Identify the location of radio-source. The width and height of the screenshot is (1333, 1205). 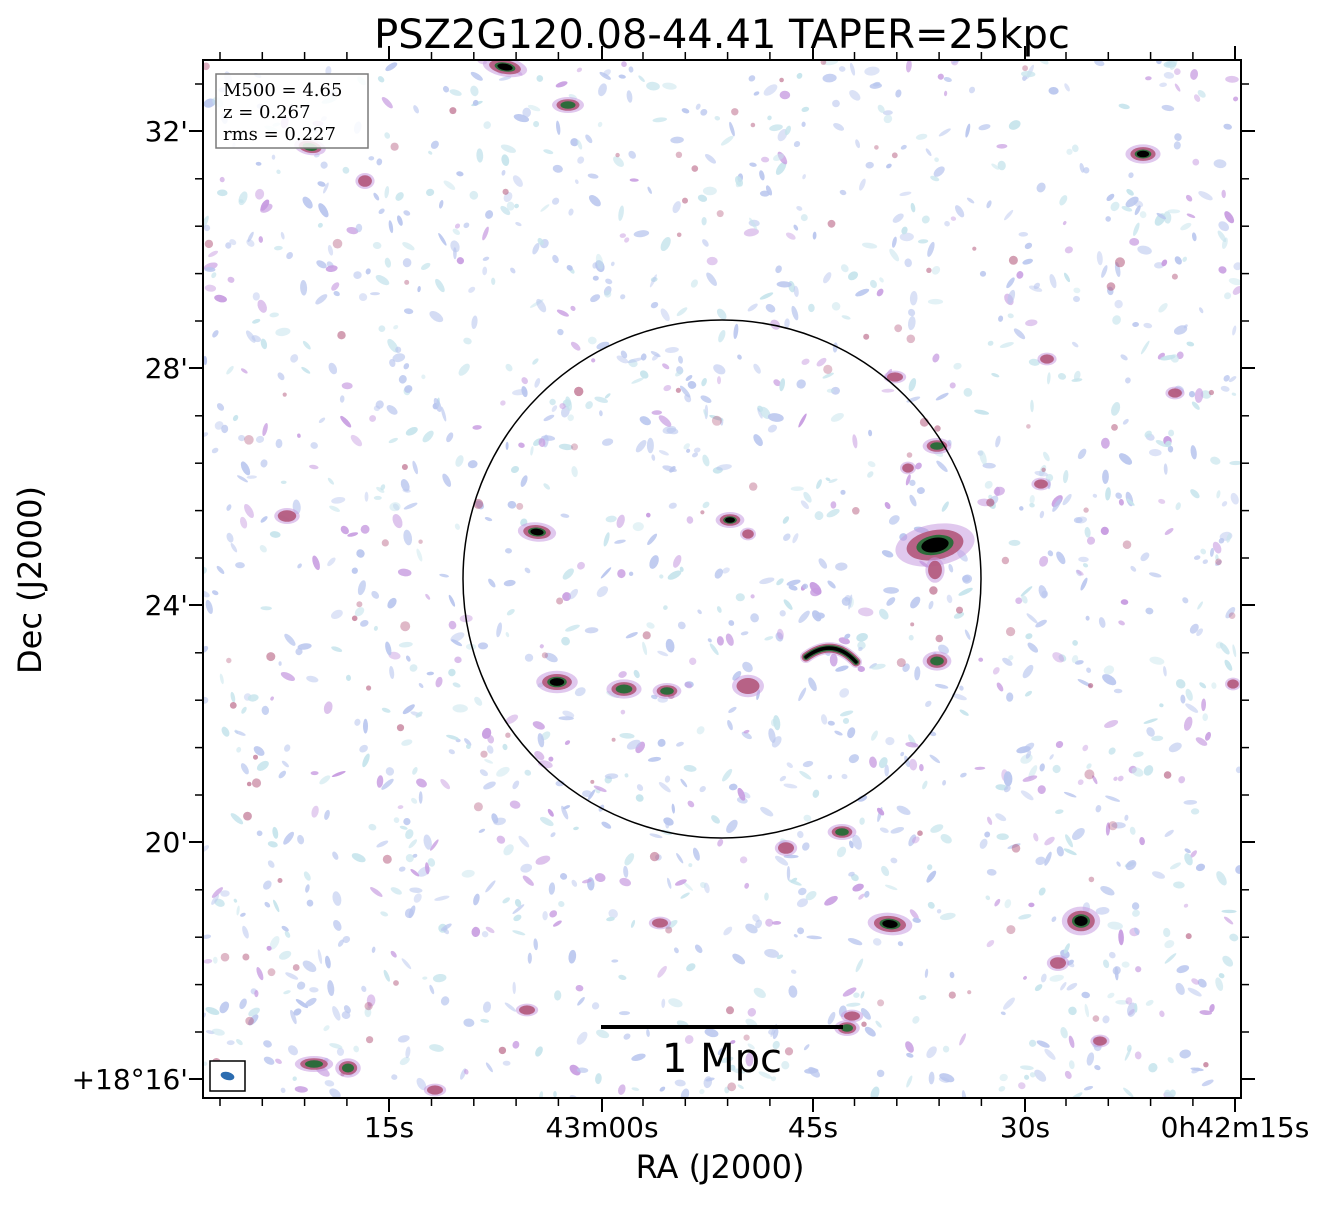
(748, 534).